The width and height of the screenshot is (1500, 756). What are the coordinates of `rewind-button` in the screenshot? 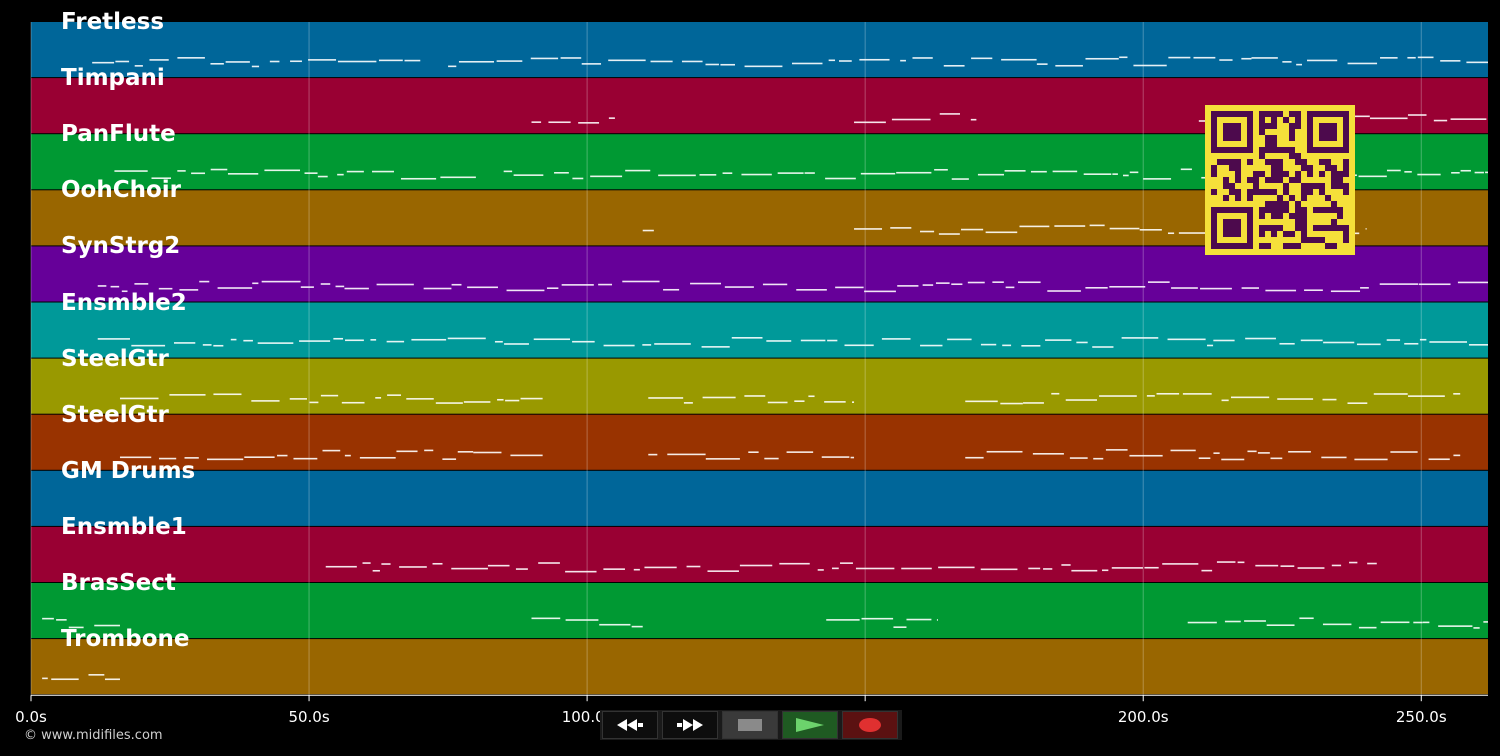 It's located at (630, 725).